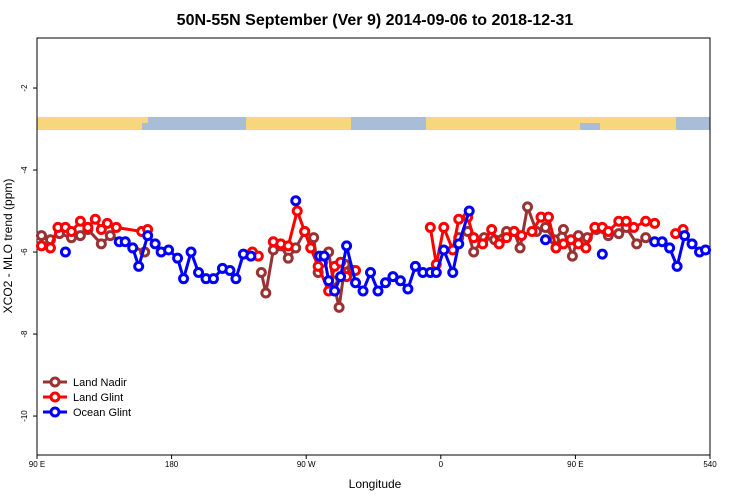 The image size is (750, 500). Describe the element at coordinates (8, 246) in the screenshot. I see `y-axis-label: XCO2 - MLO trend (ppm)` at that location.